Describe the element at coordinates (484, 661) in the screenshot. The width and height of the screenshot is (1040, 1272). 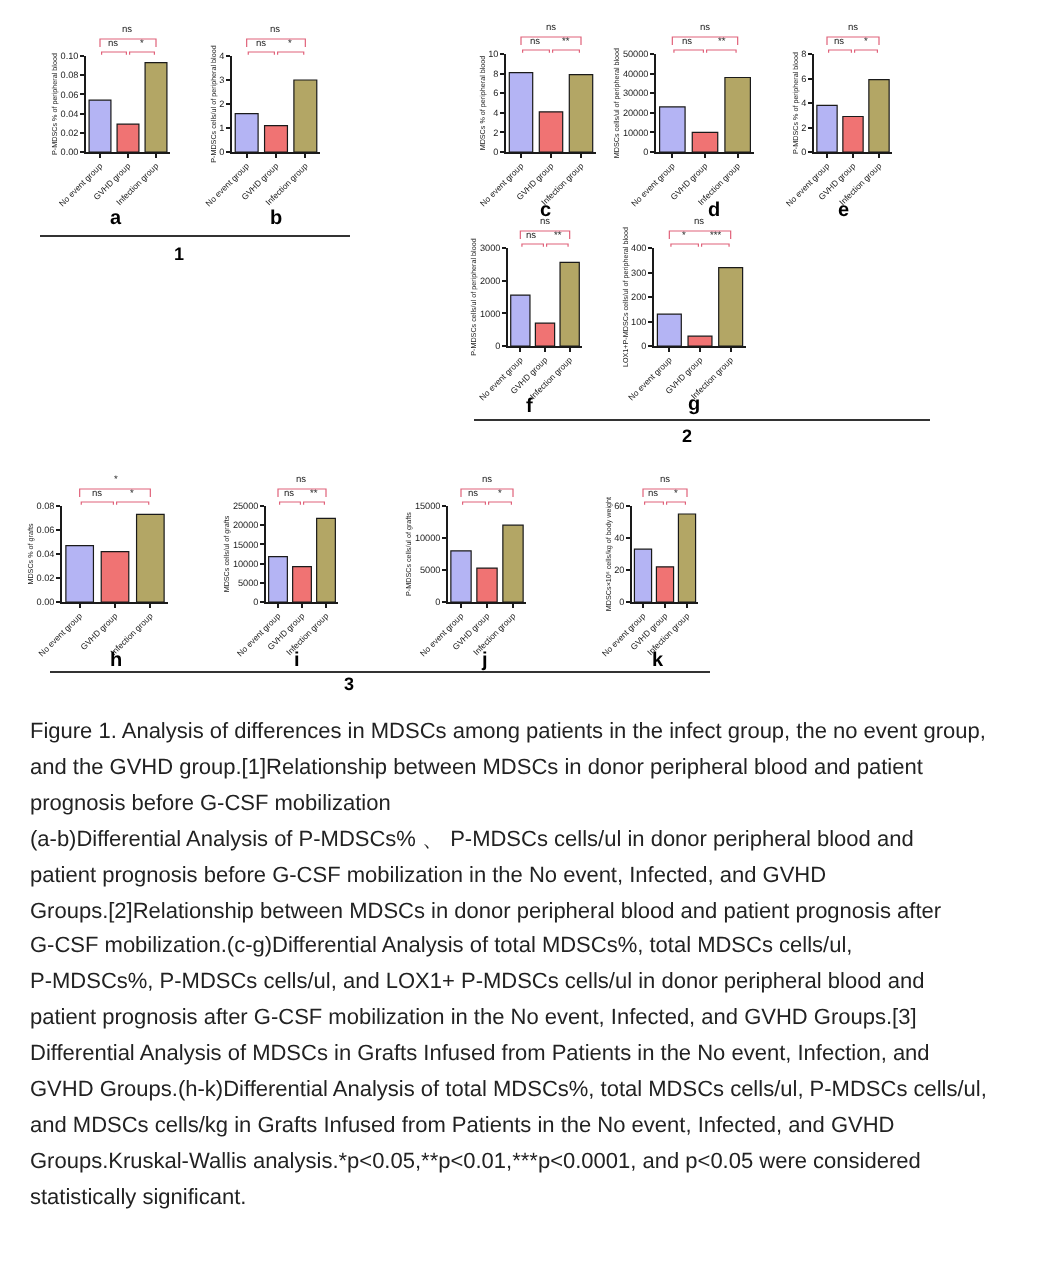
I see `x-axis-title: j` at that location.